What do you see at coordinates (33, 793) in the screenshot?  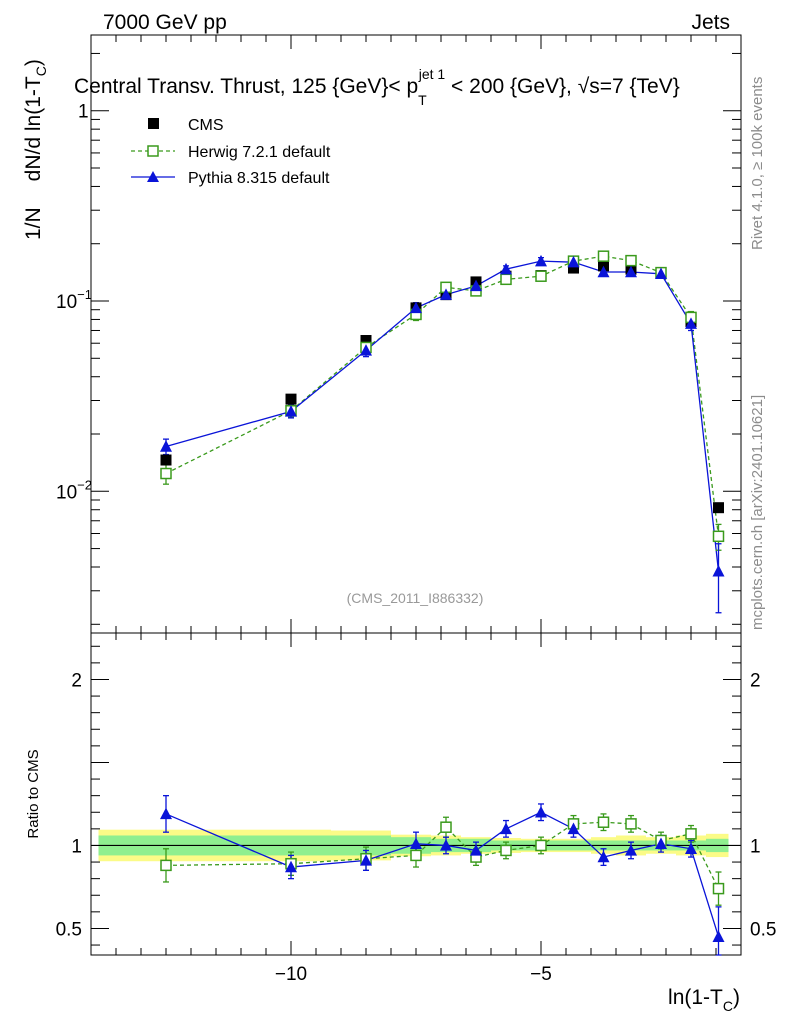 I see `y-axis-label-ratio: Ratio to CMS` at bounding box center [33, 793].